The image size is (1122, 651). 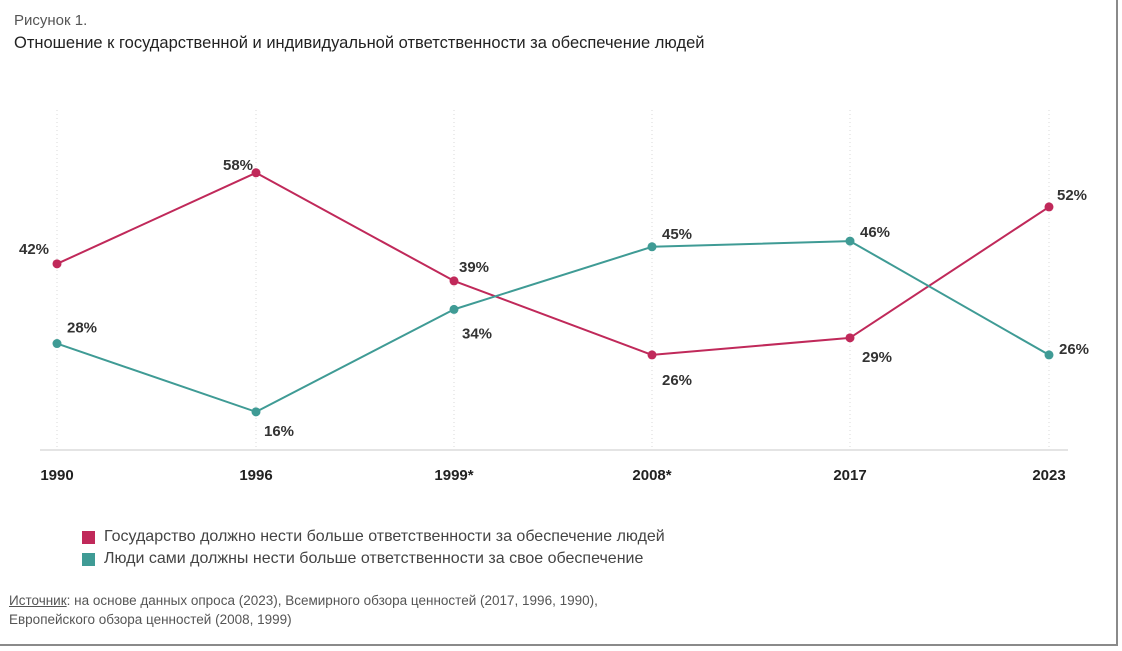 What do you see at coordinates (34, 249) in the screenshot?
I see `data-label: 42%` at bounding box center [34, 249].